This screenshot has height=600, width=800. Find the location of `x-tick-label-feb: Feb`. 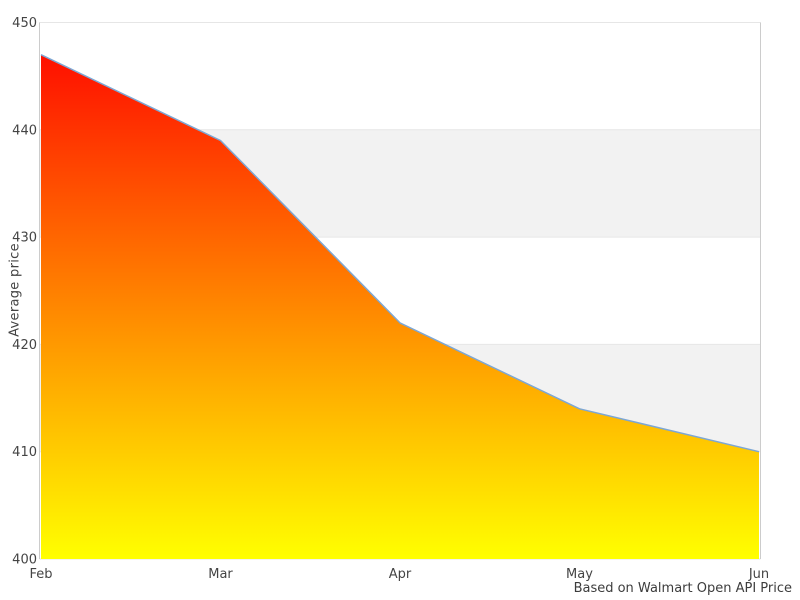

x-tick-label-feb: Feb is located at coordinates (40, 574).